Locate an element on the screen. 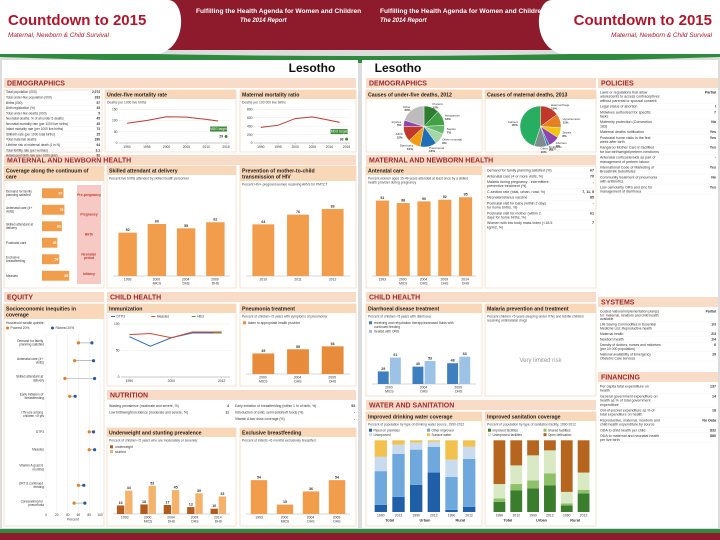 The width and height of the screenshot is (720, 540). panel-title: Antenatal care is located at coordinates (386, 171).